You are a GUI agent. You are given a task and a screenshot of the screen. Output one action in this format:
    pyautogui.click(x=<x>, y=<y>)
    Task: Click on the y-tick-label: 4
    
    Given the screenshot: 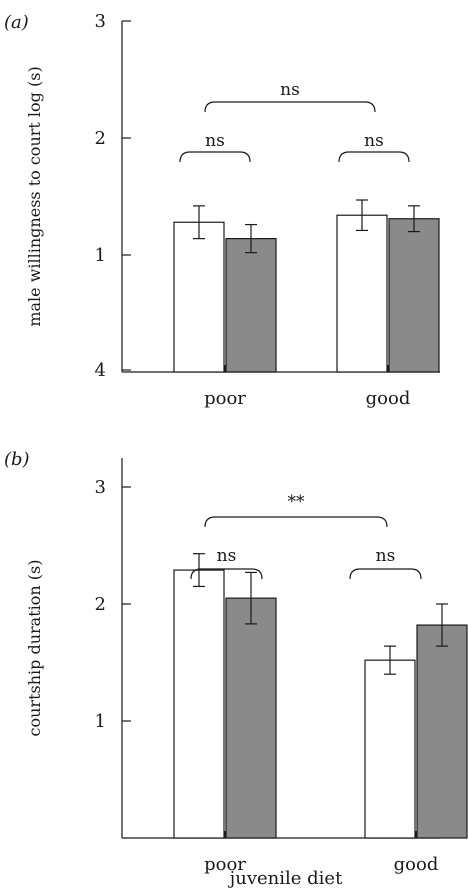 What is the action you would take?
    pyautogui.click(x=100, y=370)
    